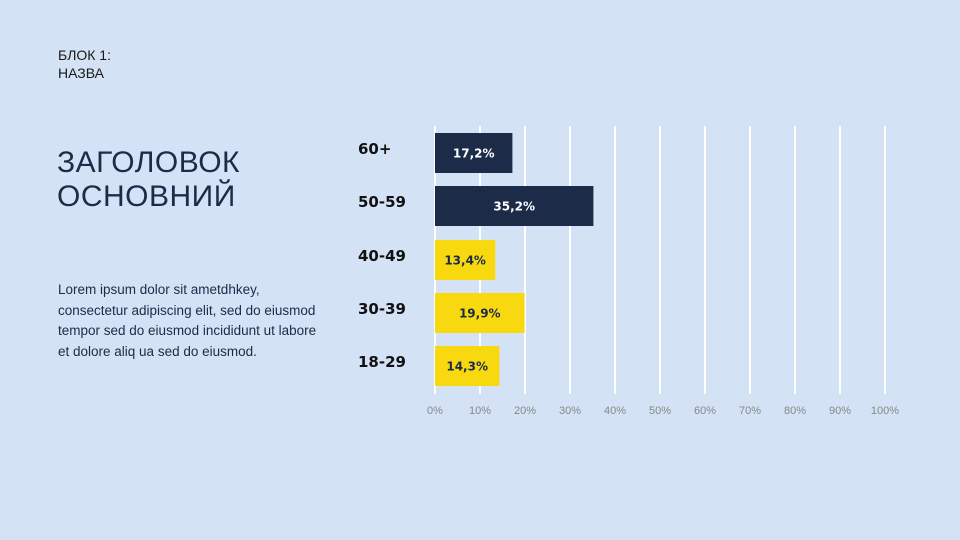 The width and height of the screenshot is (960, 540). I want to click on bar-value-label: 13,4%, so click(465, 261).